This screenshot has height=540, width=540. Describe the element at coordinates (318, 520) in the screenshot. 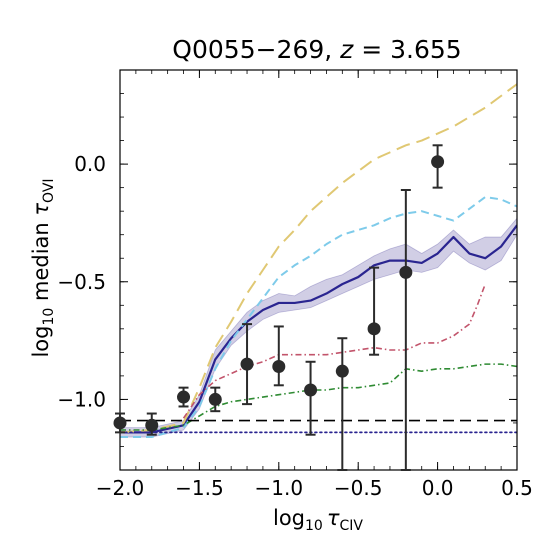

I see `x-axis-label: log10 τCIV` at that location.